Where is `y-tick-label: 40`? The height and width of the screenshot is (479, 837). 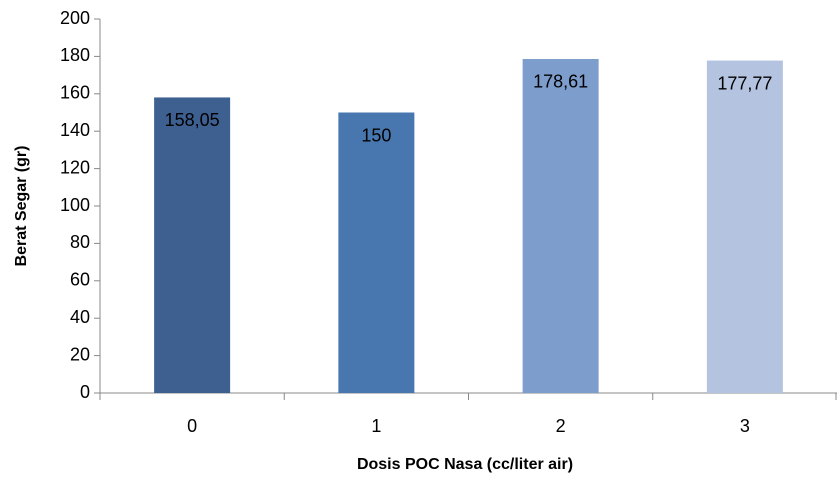 y-tick-label: 40 is located at coordinates (80, 317).